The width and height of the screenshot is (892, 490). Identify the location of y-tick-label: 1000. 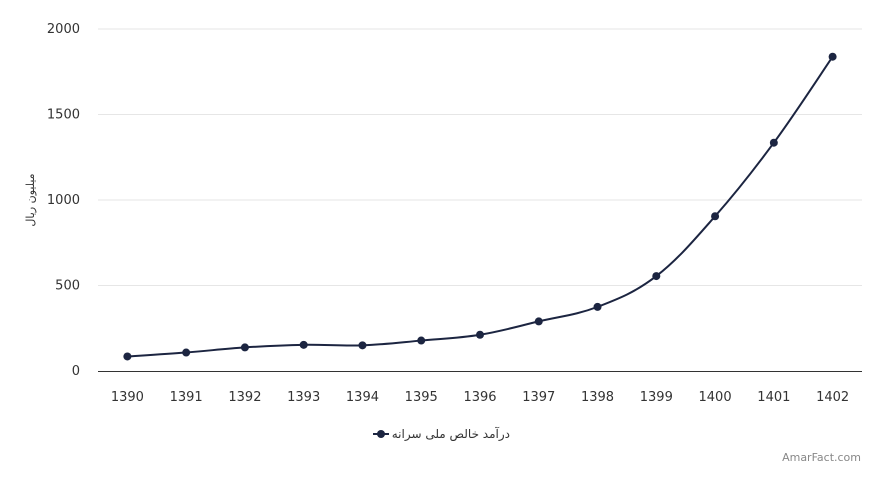
(63, 200).